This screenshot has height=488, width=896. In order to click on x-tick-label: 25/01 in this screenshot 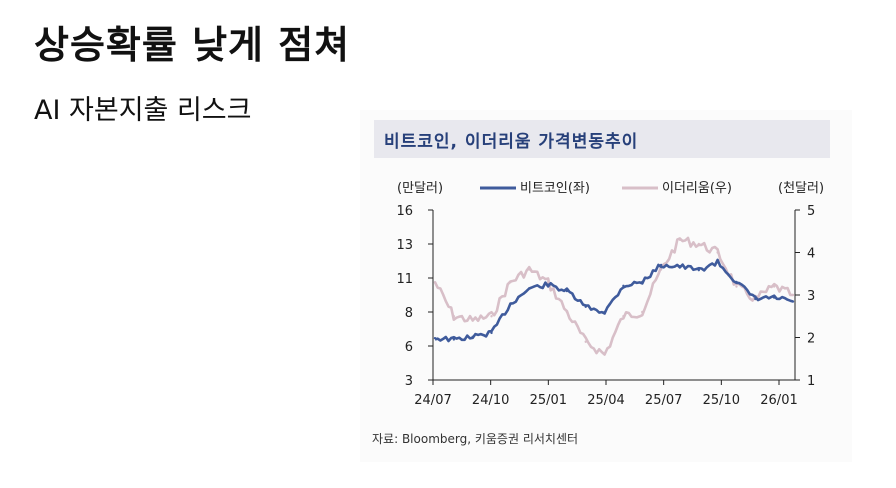, I will do `click(548, 400)`.